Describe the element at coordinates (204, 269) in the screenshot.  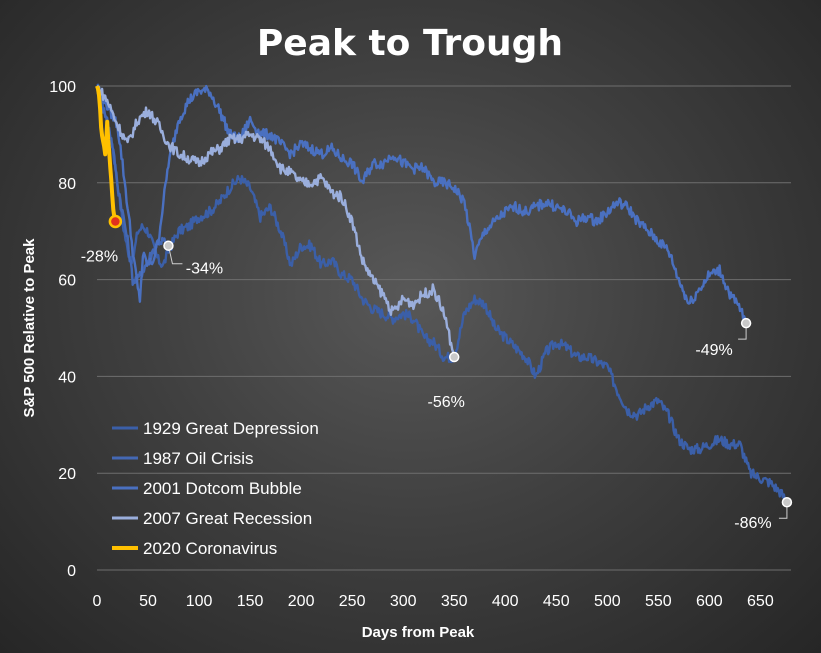
I see `annotation-label: -34%` at that location.